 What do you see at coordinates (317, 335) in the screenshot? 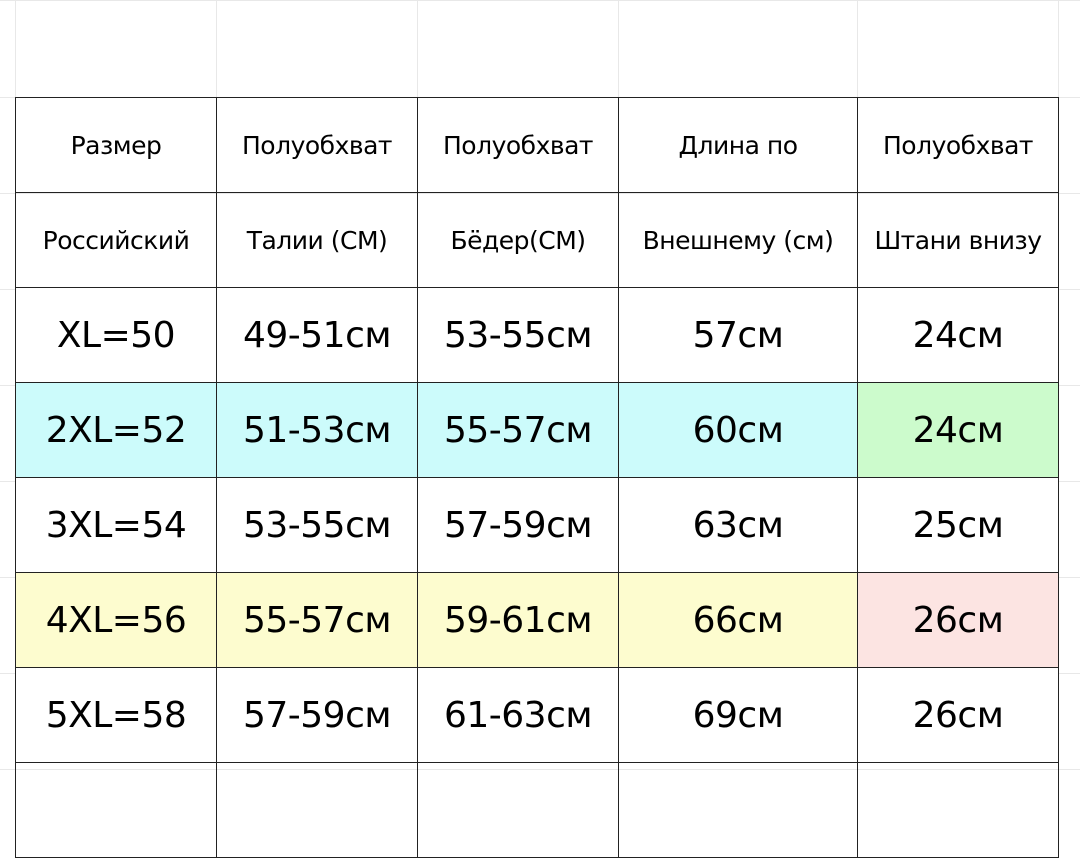
I see `cell-waist: 49-51см` at bounding box center [317, 335].